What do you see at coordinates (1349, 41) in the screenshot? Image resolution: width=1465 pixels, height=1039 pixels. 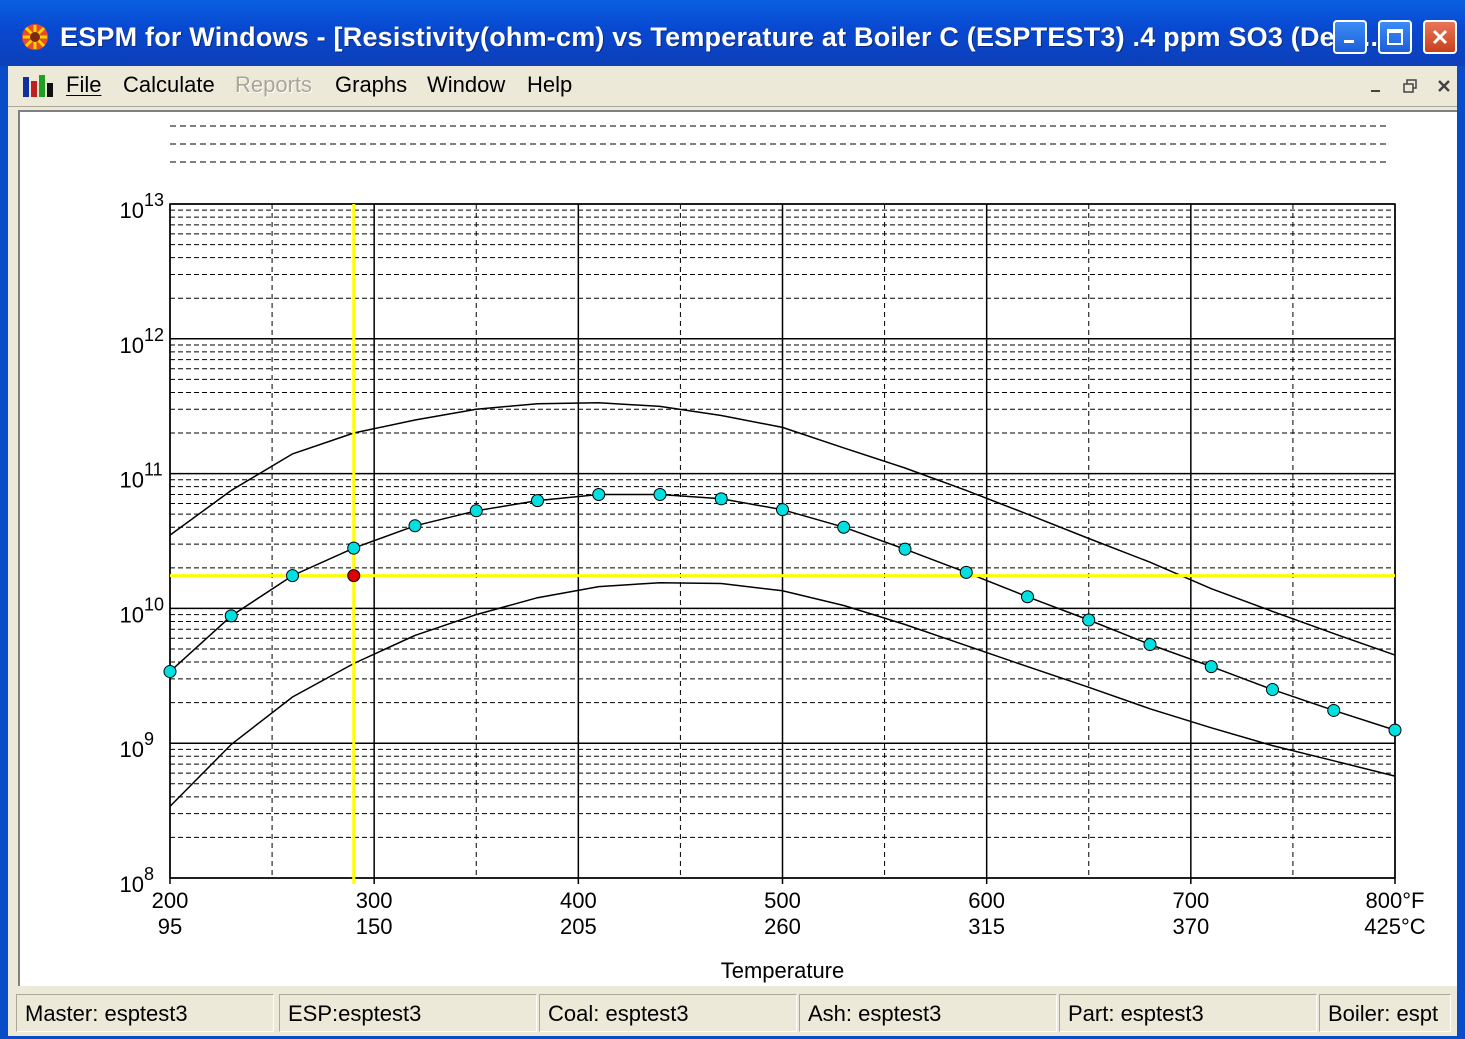 I see `minimize-icon` at bounding box center [1349, 41].